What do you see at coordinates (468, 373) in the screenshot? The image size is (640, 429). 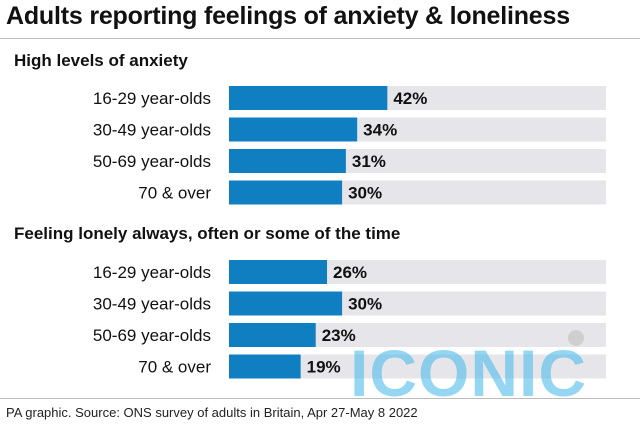 I see `watermark: ICONIC` at bounding box center [468, 373].